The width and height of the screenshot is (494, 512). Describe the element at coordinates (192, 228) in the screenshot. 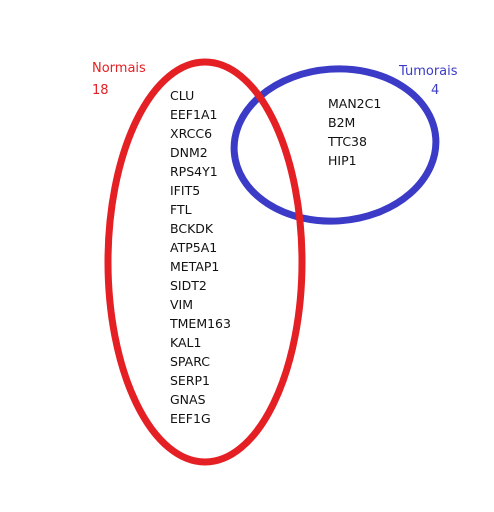

I see `gene-label: BCKDK` at that location.